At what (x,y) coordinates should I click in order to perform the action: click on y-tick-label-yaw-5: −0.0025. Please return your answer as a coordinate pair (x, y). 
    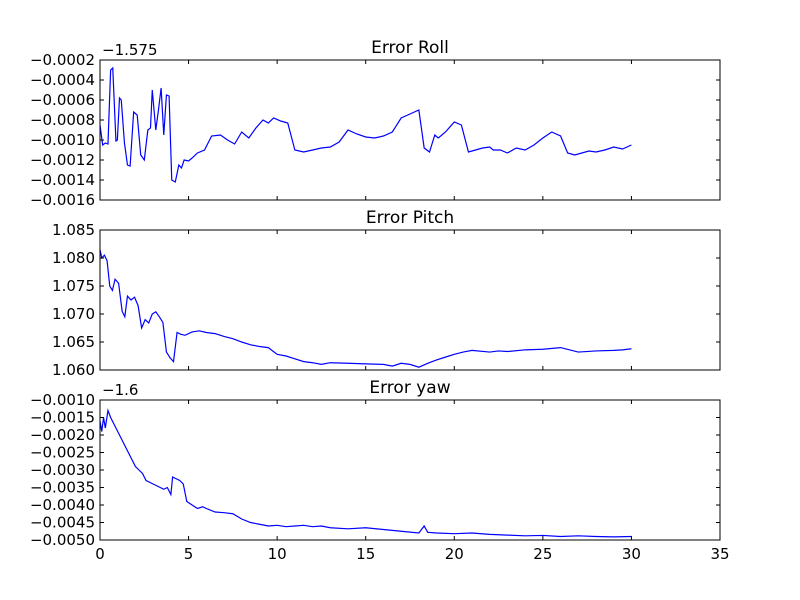
    Looking at the image, I should click on (62, 453).